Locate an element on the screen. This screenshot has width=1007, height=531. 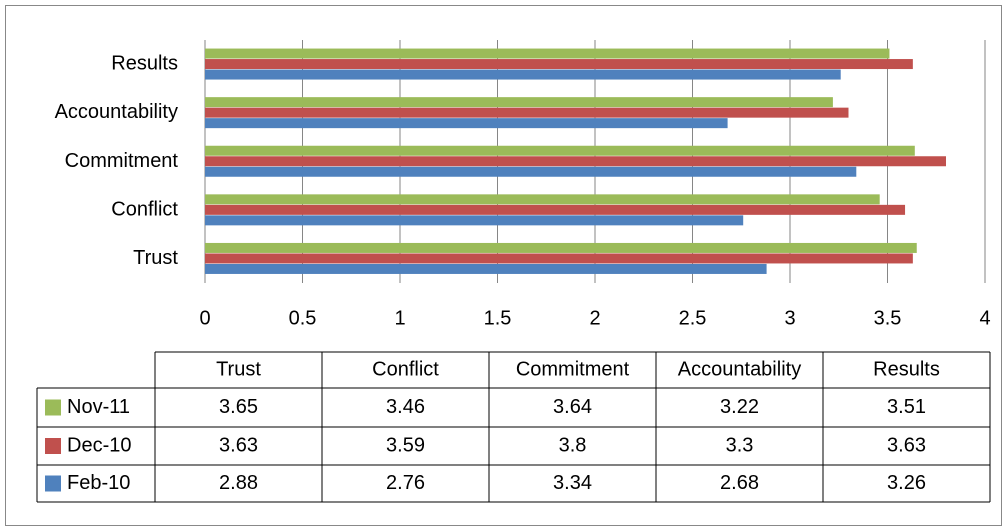
x-tick-label: 1 is located at coordinates (399, 318).